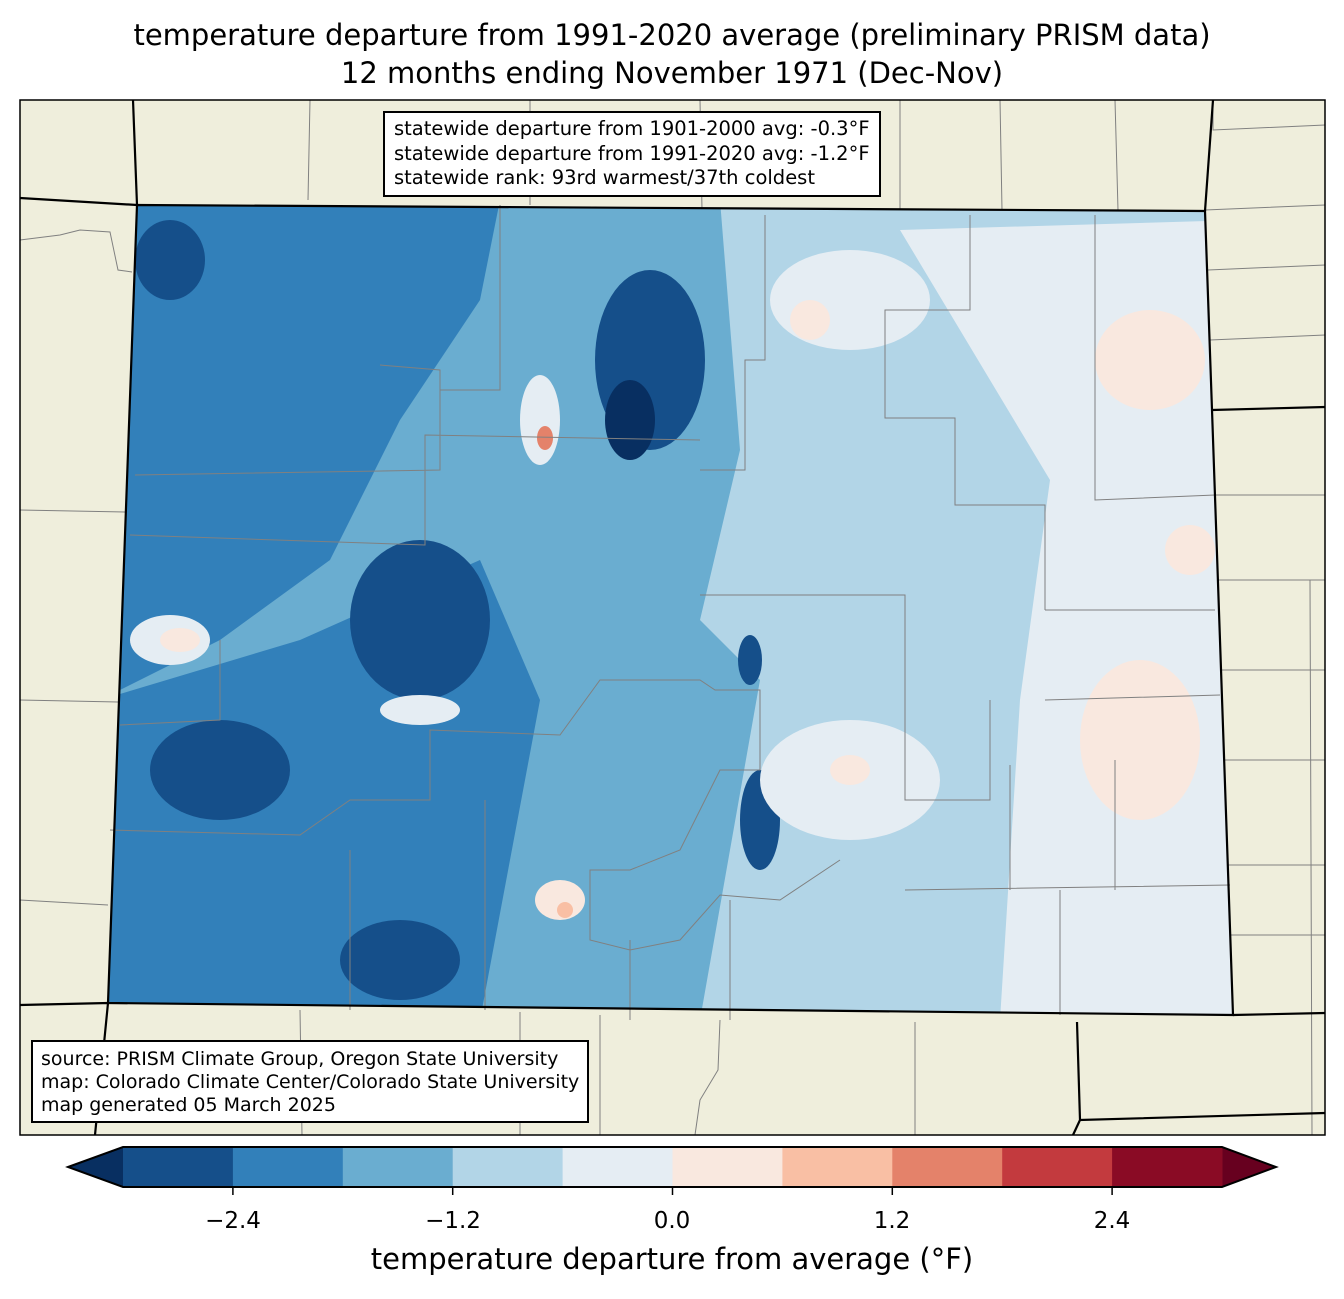 Image resolution: width=1344 pixels, height=1299 pixels. Describe the element at coordinates (95, 1167) in the screenshot. I see `colorbar-extend-low` at that location.